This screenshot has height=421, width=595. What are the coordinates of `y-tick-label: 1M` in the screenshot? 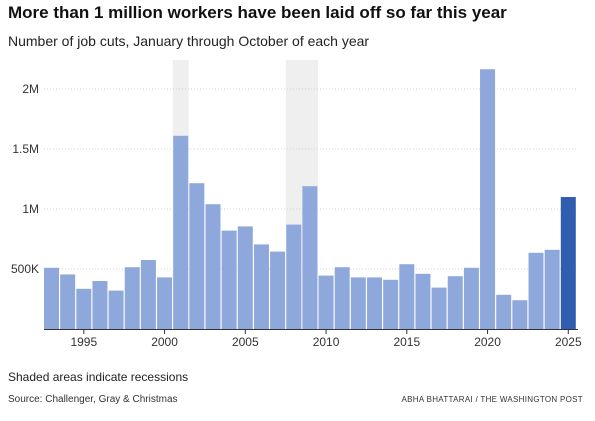 It's located at (30, 209).